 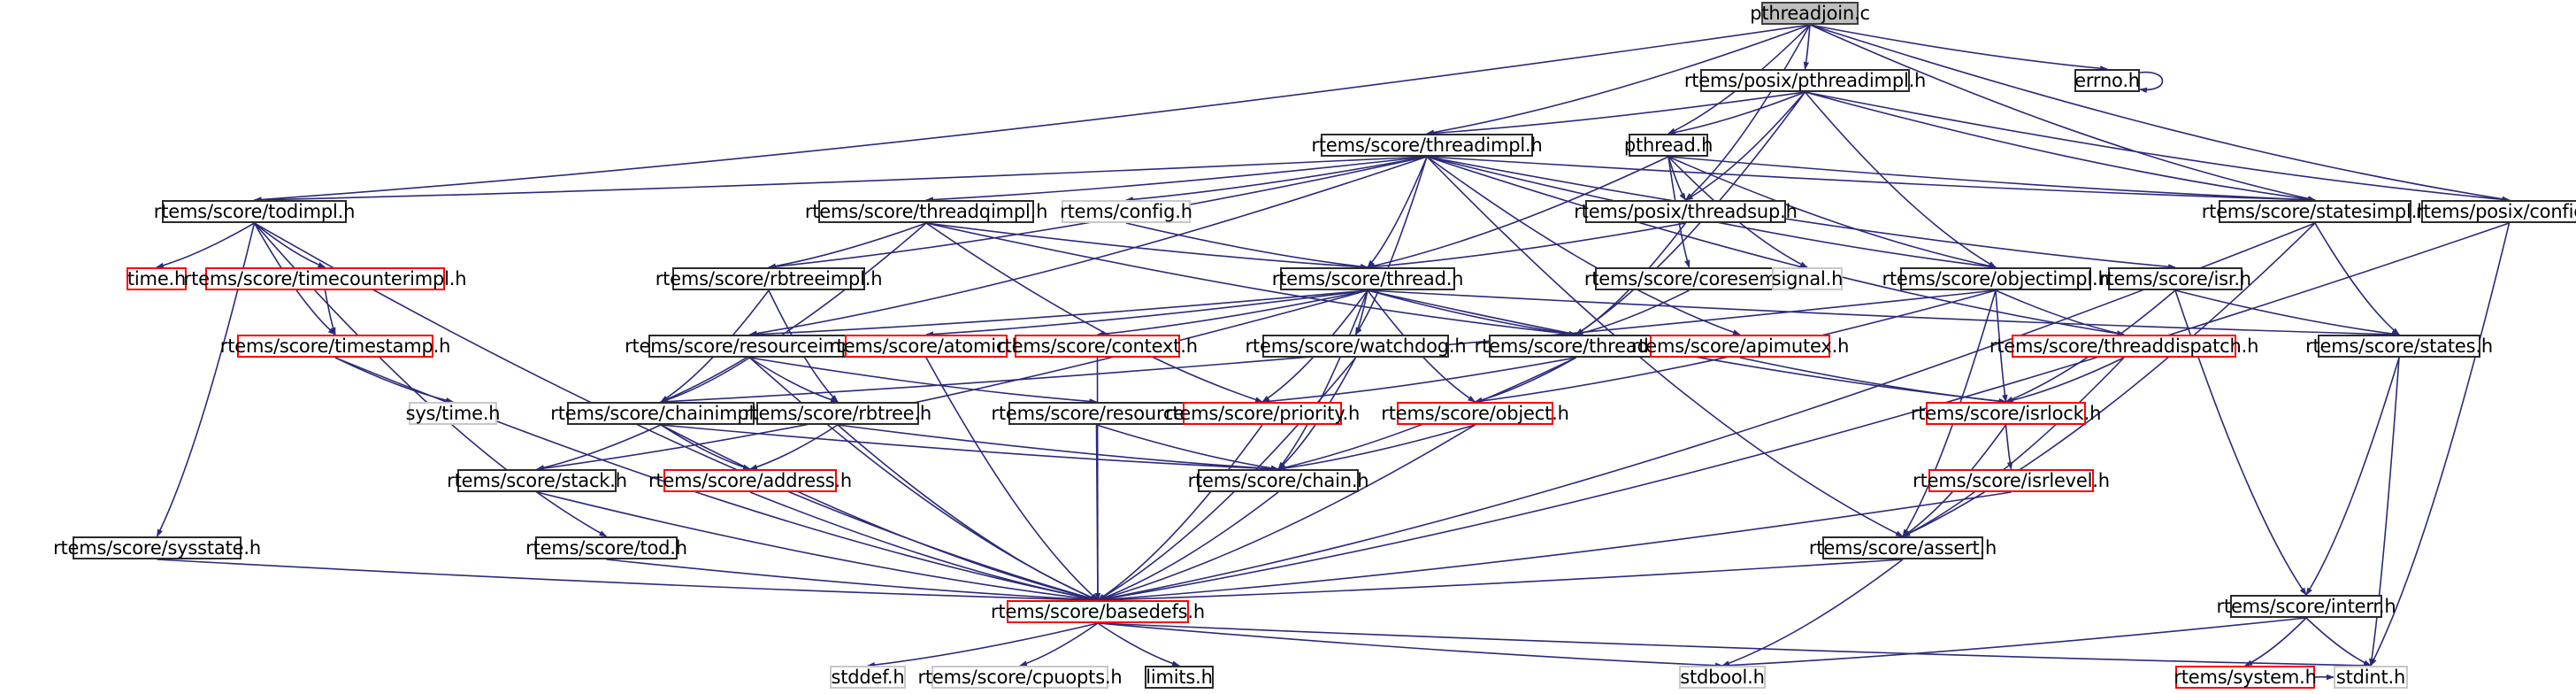 What do you see at coordinates (2175, 278) in the screenshot?
I see `graph-node-isrh: rtems/score/isr.h` at bounding box center [2175, 278].